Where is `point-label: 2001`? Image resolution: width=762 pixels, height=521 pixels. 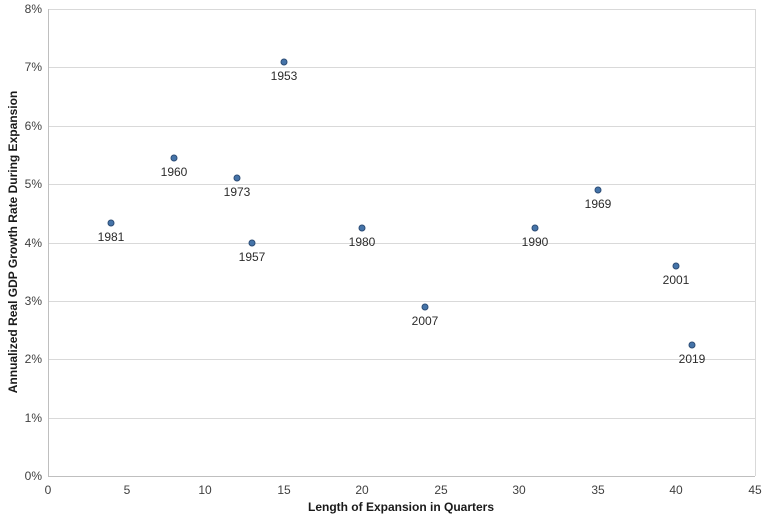 point-label: 2001 is located at coordinates (676, 280).